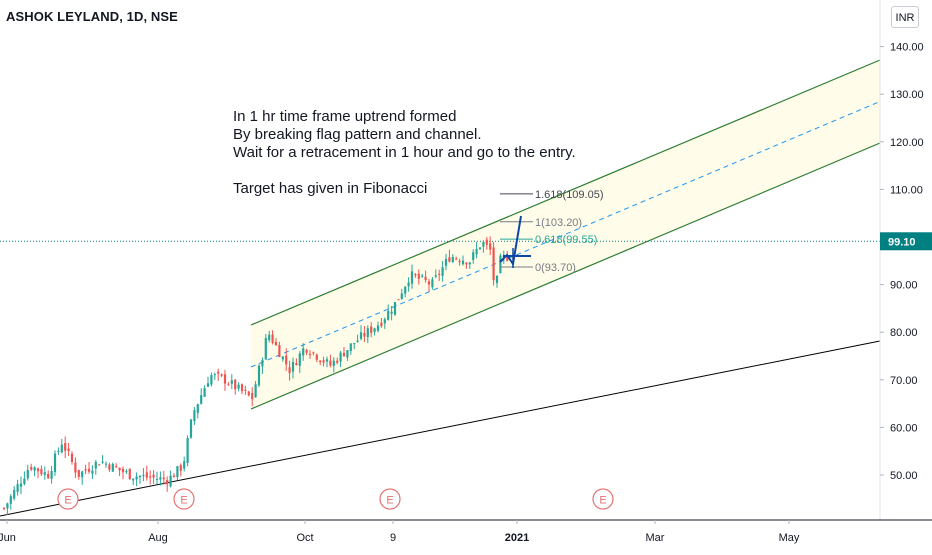  Describe the element at coordinates (907, 143) in the screenshot. I see `price-tick-label: 120.00` at that location.